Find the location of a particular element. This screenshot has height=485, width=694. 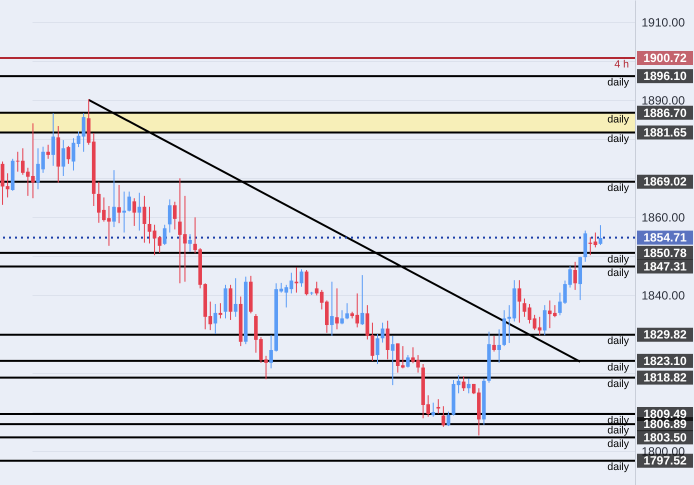

text: 1850.78 is located at coordinates (665, 253).